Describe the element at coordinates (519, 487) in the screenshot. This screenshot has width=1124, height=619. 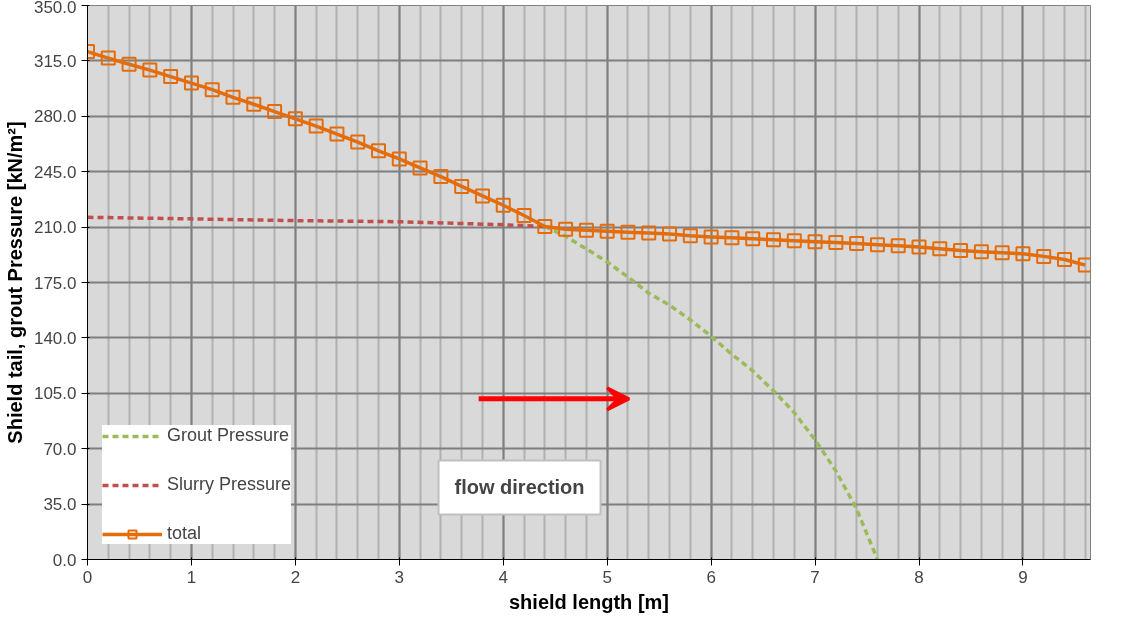
I see `annotation: flow direction` at that location.